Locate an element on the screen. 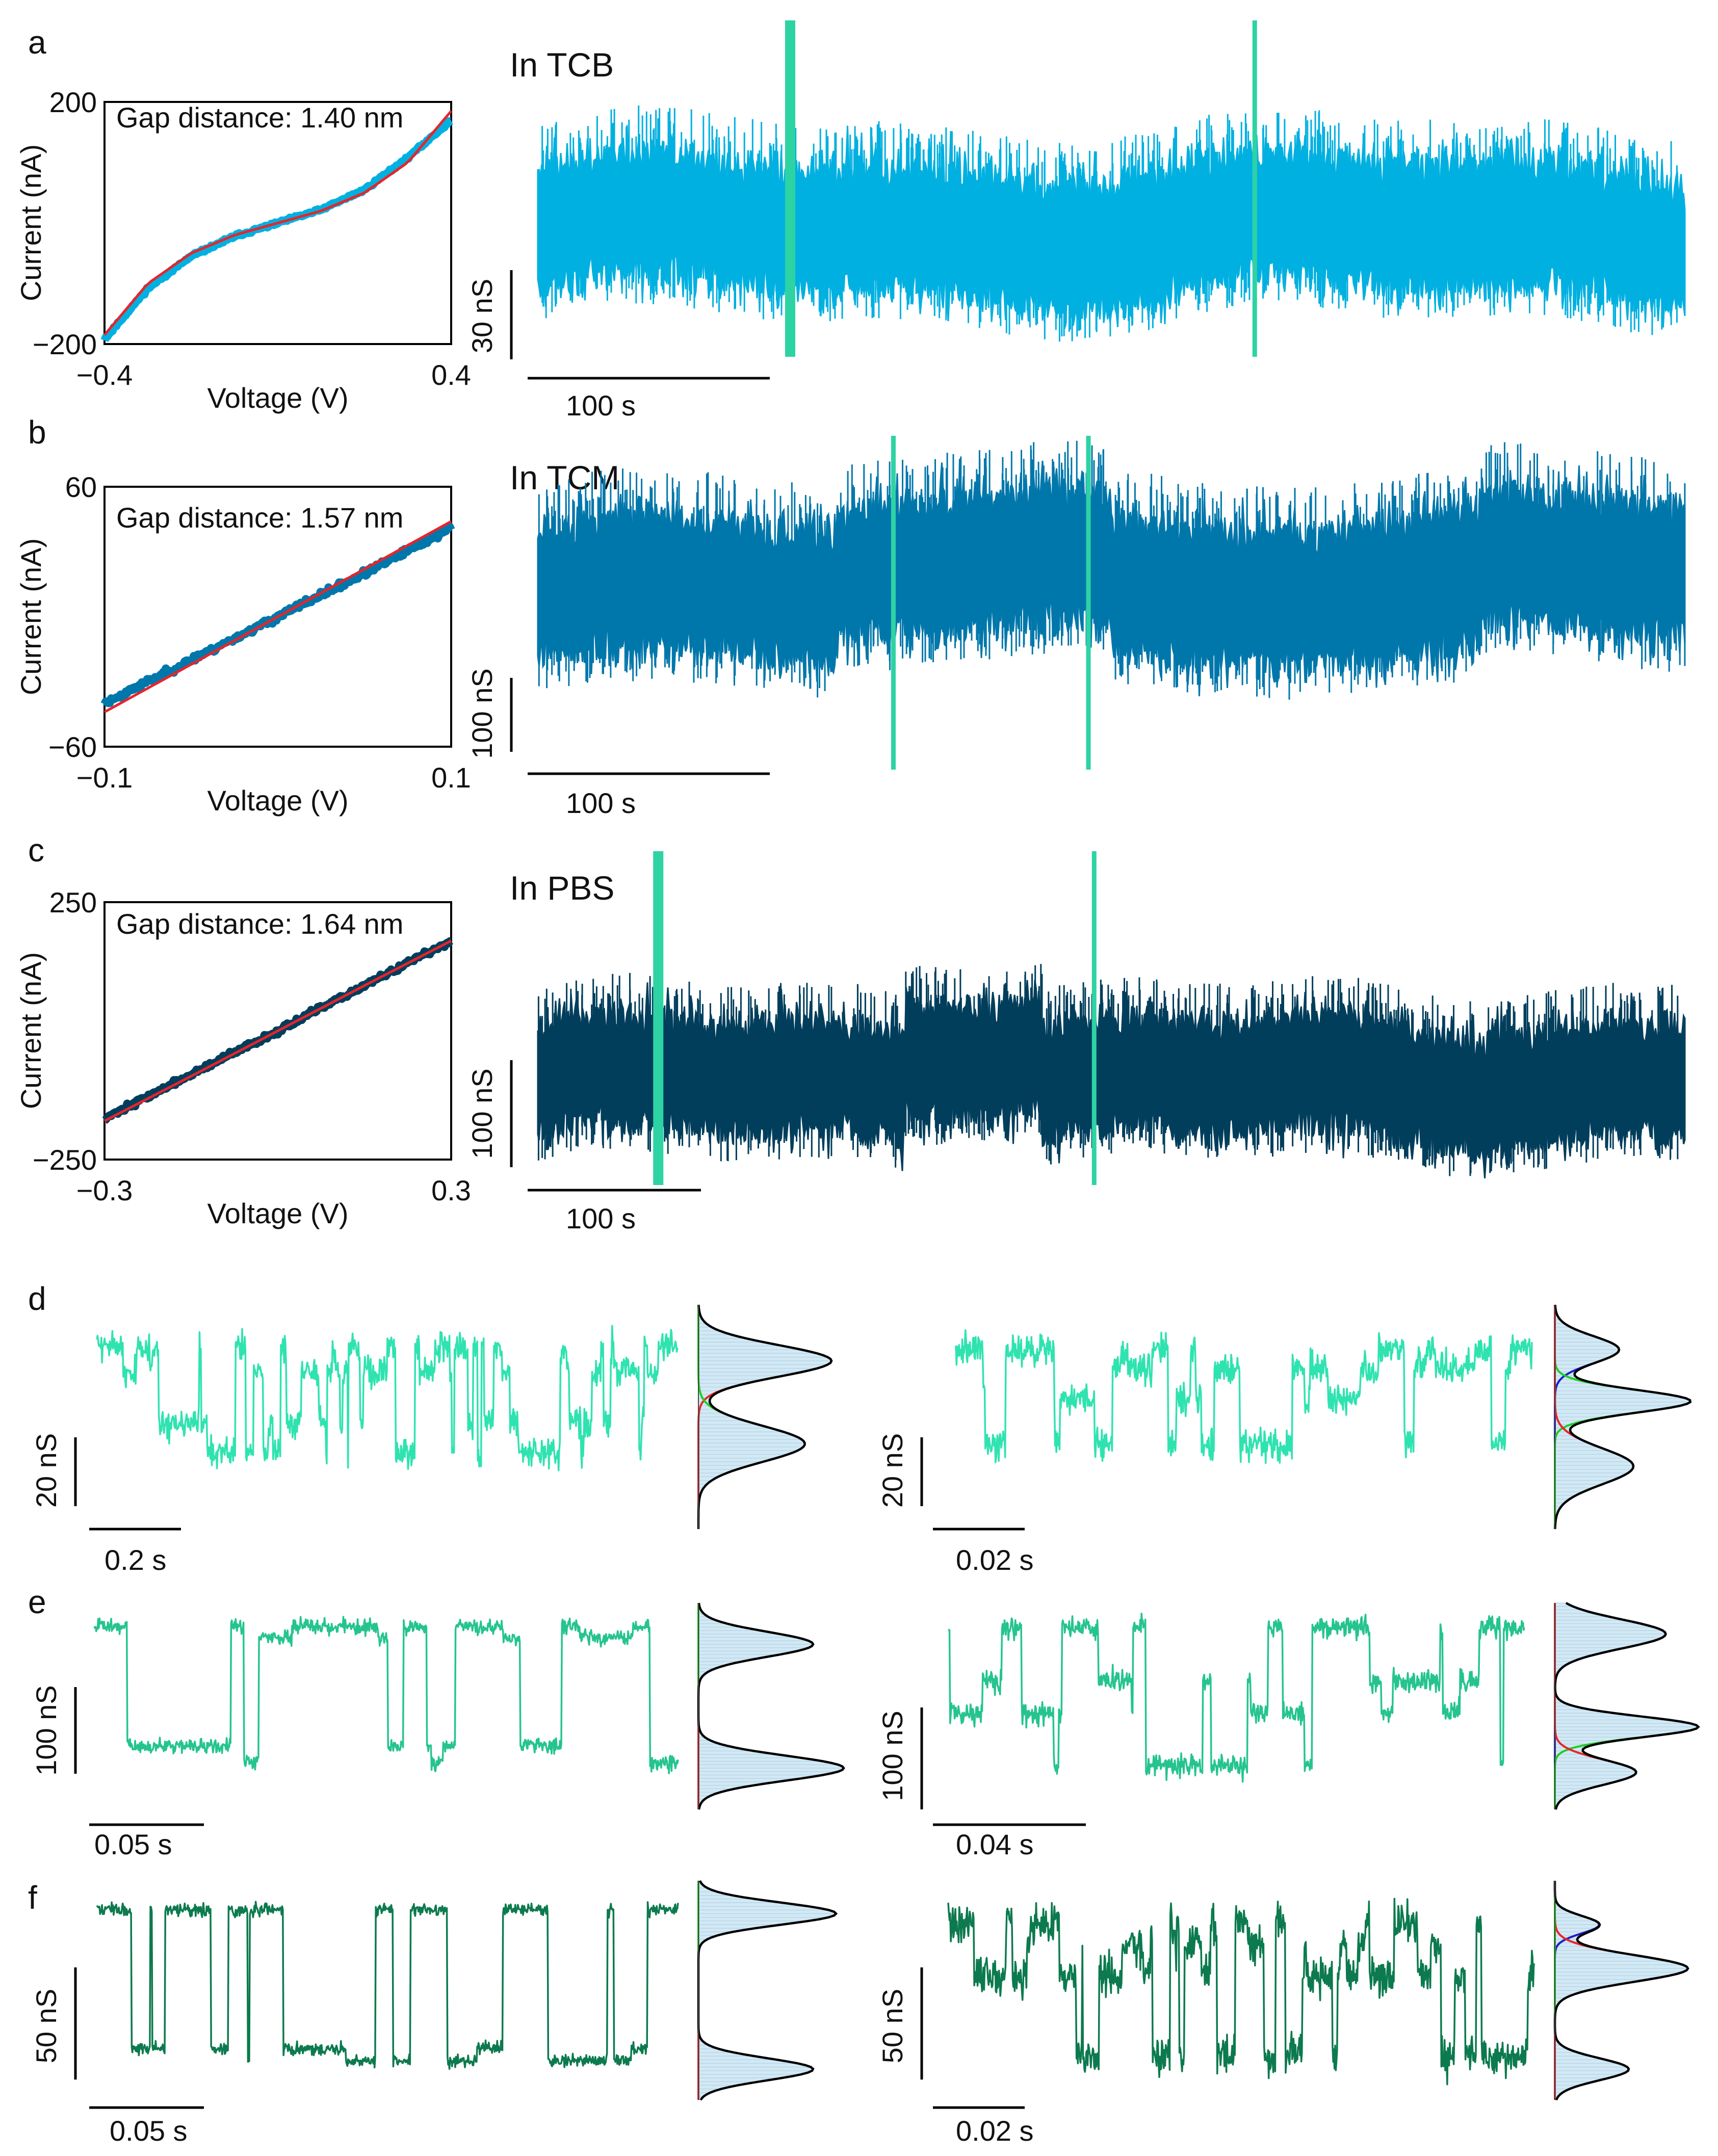 The height and width of the screenshot is (2156, 1718). vscale-label-d-right: 20 nS is located at coordinates (892, 1470).